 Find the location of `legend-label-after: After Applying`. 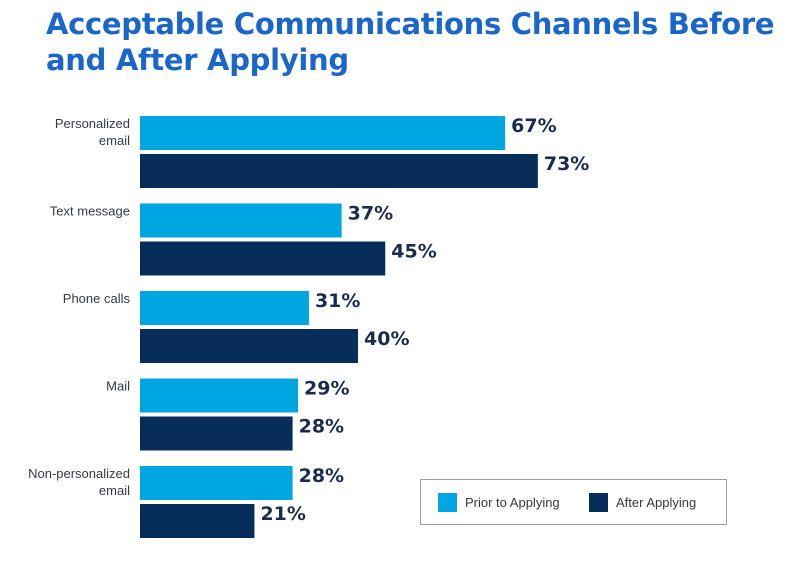

legend-label-after: After Applying is located at coordinates (656, 502).